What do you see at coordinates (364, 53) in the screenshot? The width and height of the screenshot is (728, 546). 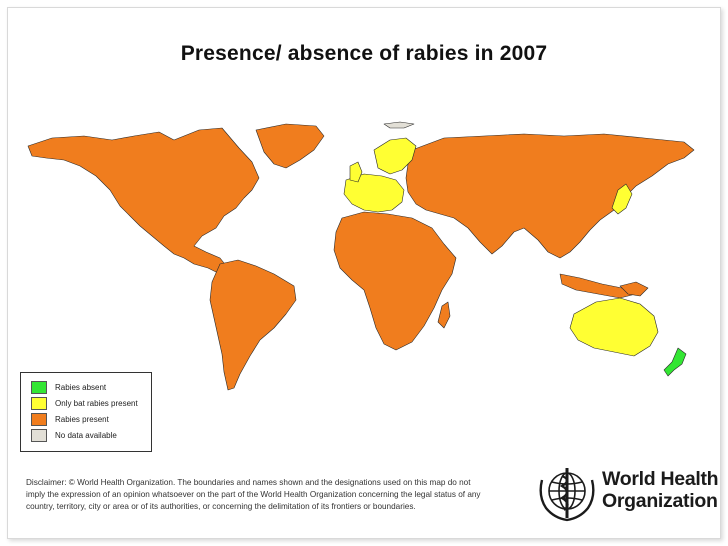 I see `map-title: Presence/ absence of rabies in 2007` at bounding box center [364, 53].